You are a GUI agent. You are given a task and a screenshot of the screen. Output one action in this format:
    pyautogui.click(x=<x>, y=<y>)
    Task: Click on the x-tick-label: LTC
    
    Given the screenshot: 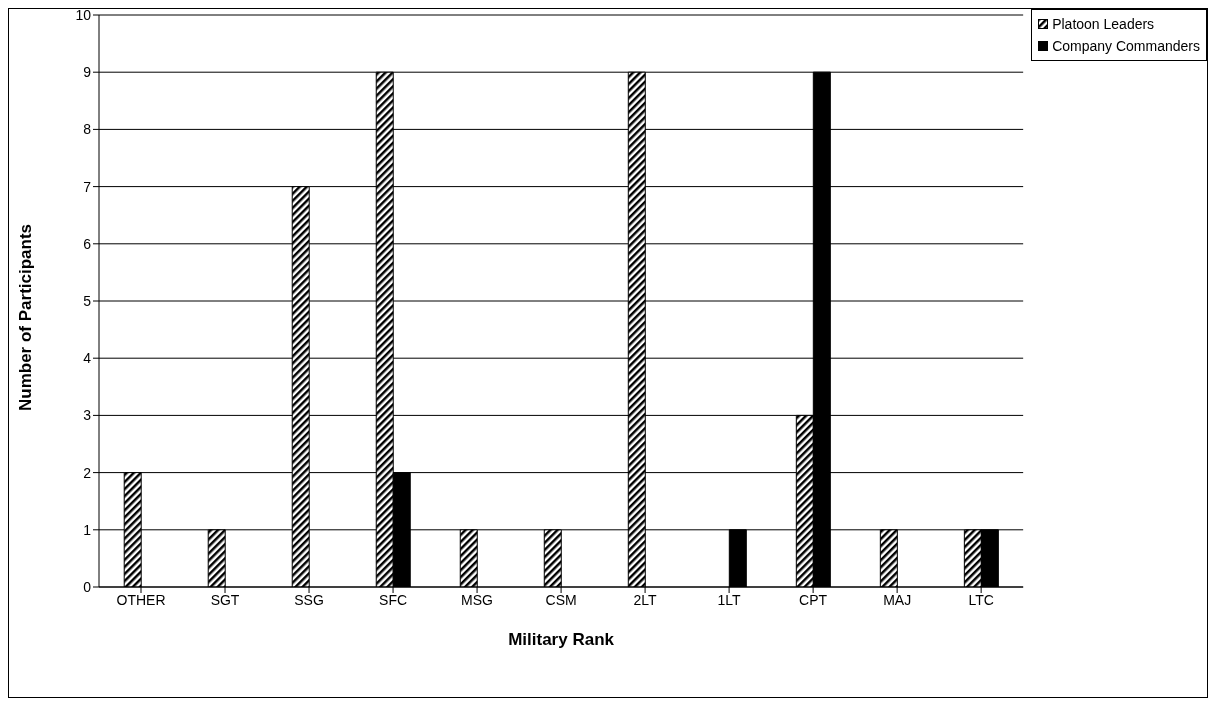 What is the action you would take?
    pyautogui.click(x=981, y=599)
    